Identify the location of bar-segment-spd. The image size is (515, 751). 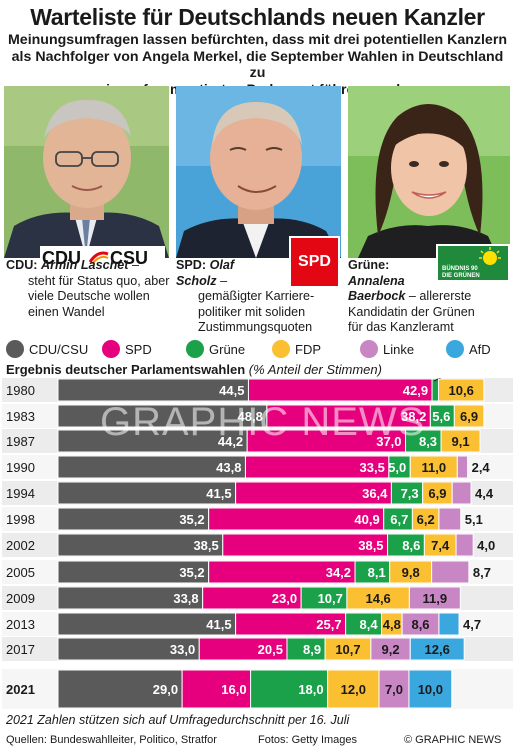
(216, 689).